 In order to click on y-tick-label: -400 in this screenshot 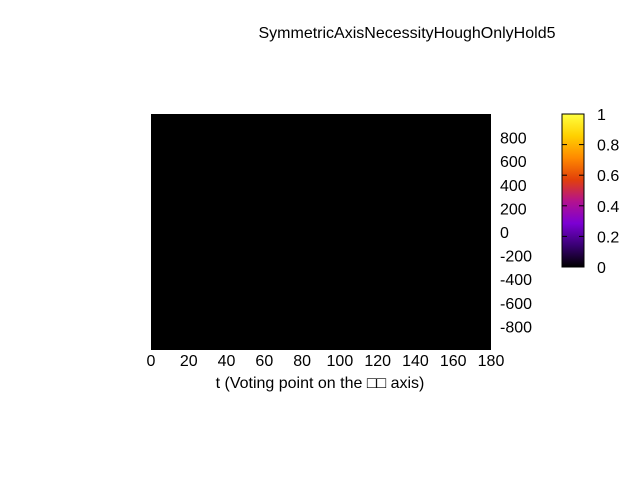, I will do `click(516, 280)`.